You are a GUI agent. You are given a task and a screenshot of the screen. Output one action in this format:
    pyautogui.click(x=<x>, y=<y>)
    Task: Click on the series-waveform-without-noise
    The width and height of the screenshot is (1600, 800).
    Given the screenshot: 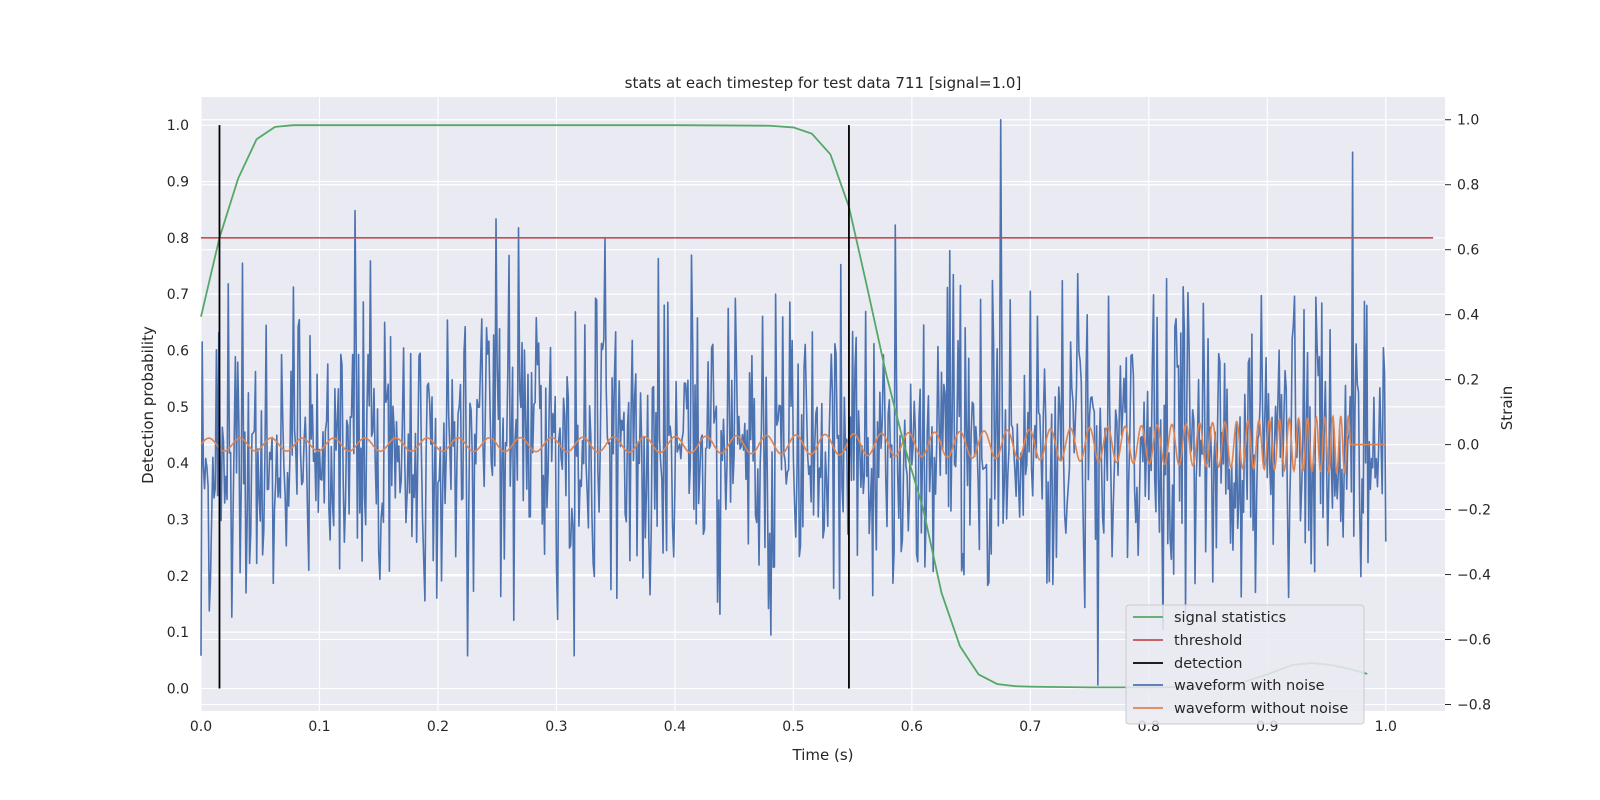 What is the action you would take?
    pyautogui.click(x=793, y=444)
    